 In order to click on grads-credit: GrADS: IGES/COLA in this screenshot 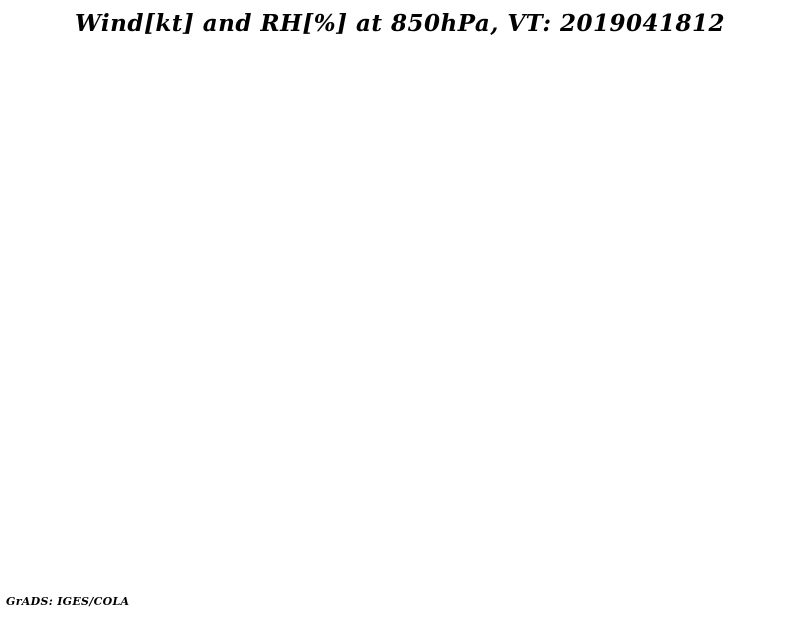, I will do `click(68, 601)`.